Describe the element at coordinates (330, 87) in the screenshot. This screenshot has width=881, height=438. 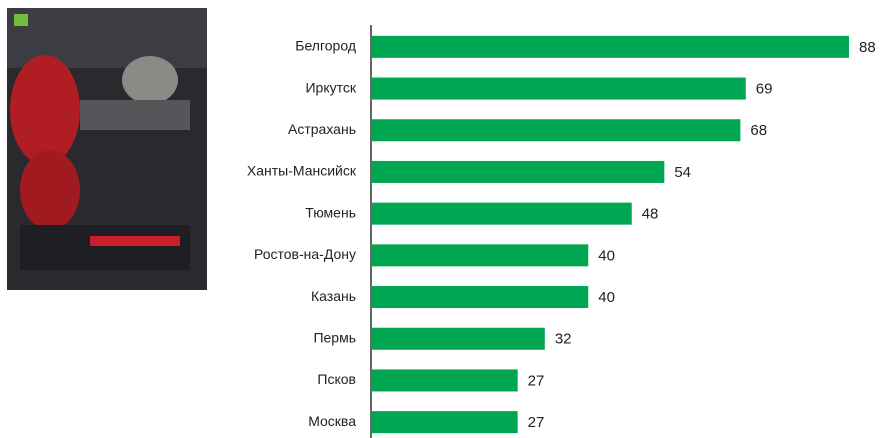
I see `category-label: Иркутск` at that location.